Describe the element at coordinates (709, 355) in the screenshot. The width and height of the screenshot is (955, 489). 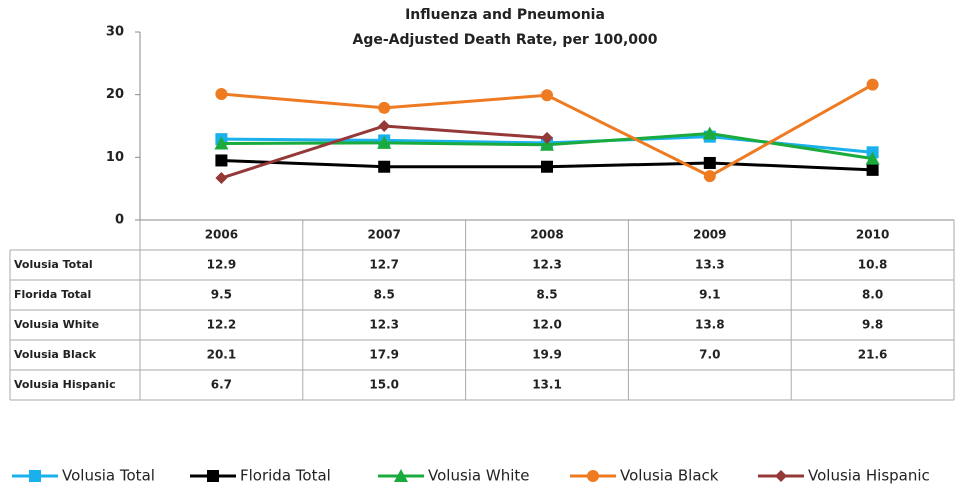
I see `table-cell: 7.0` at that location.